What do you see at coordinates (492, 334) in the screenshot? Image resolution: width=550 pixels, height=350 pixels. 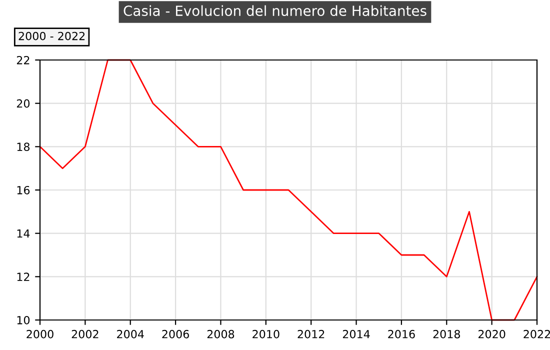 I see `x-tick-label: 2020` at bounding box center [492, 334].